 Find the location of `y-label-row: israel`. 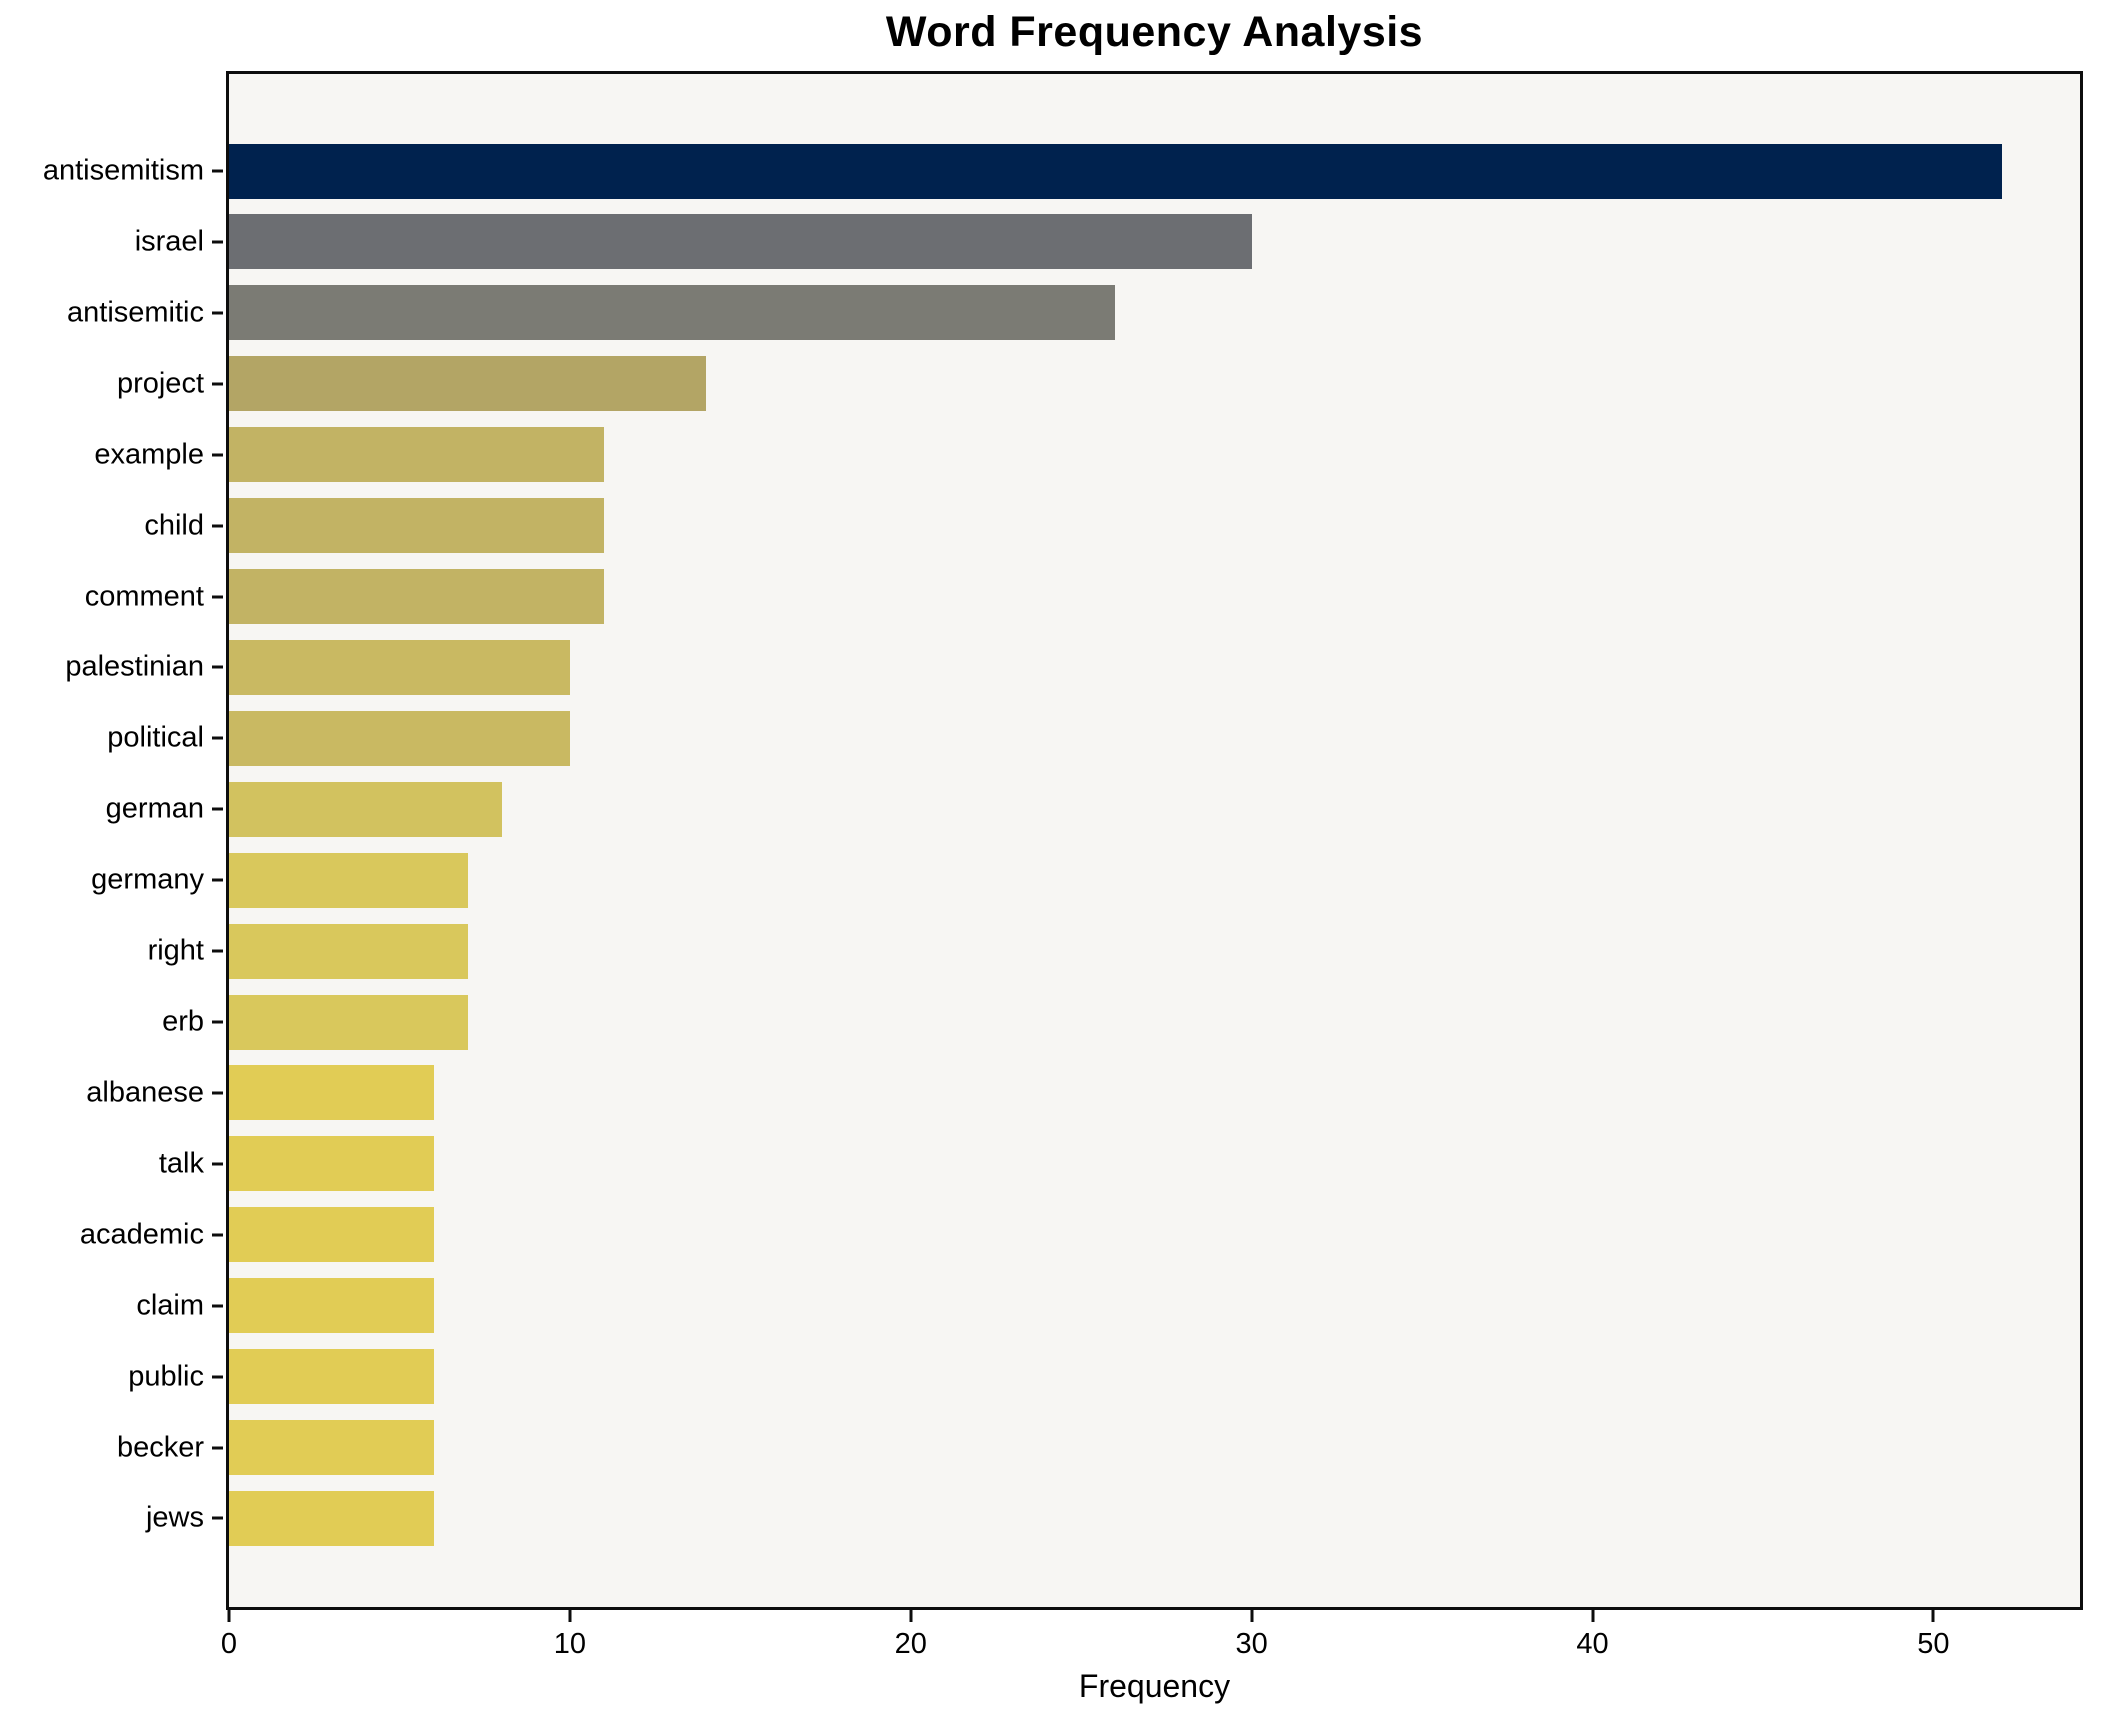

y-label-row: israel is located at coordinates (113, 241).